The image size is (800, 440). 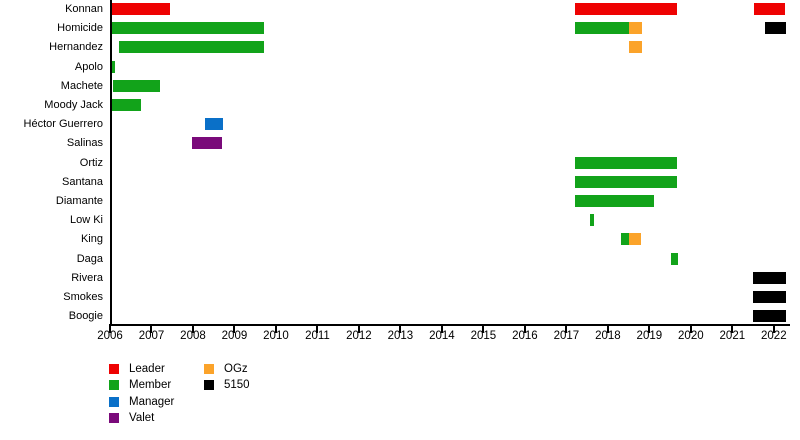 What do you see at coordinates (635, 47) in the screenshot?
I see `bar-hernandez-ogz` at bounding box center [635, 47].